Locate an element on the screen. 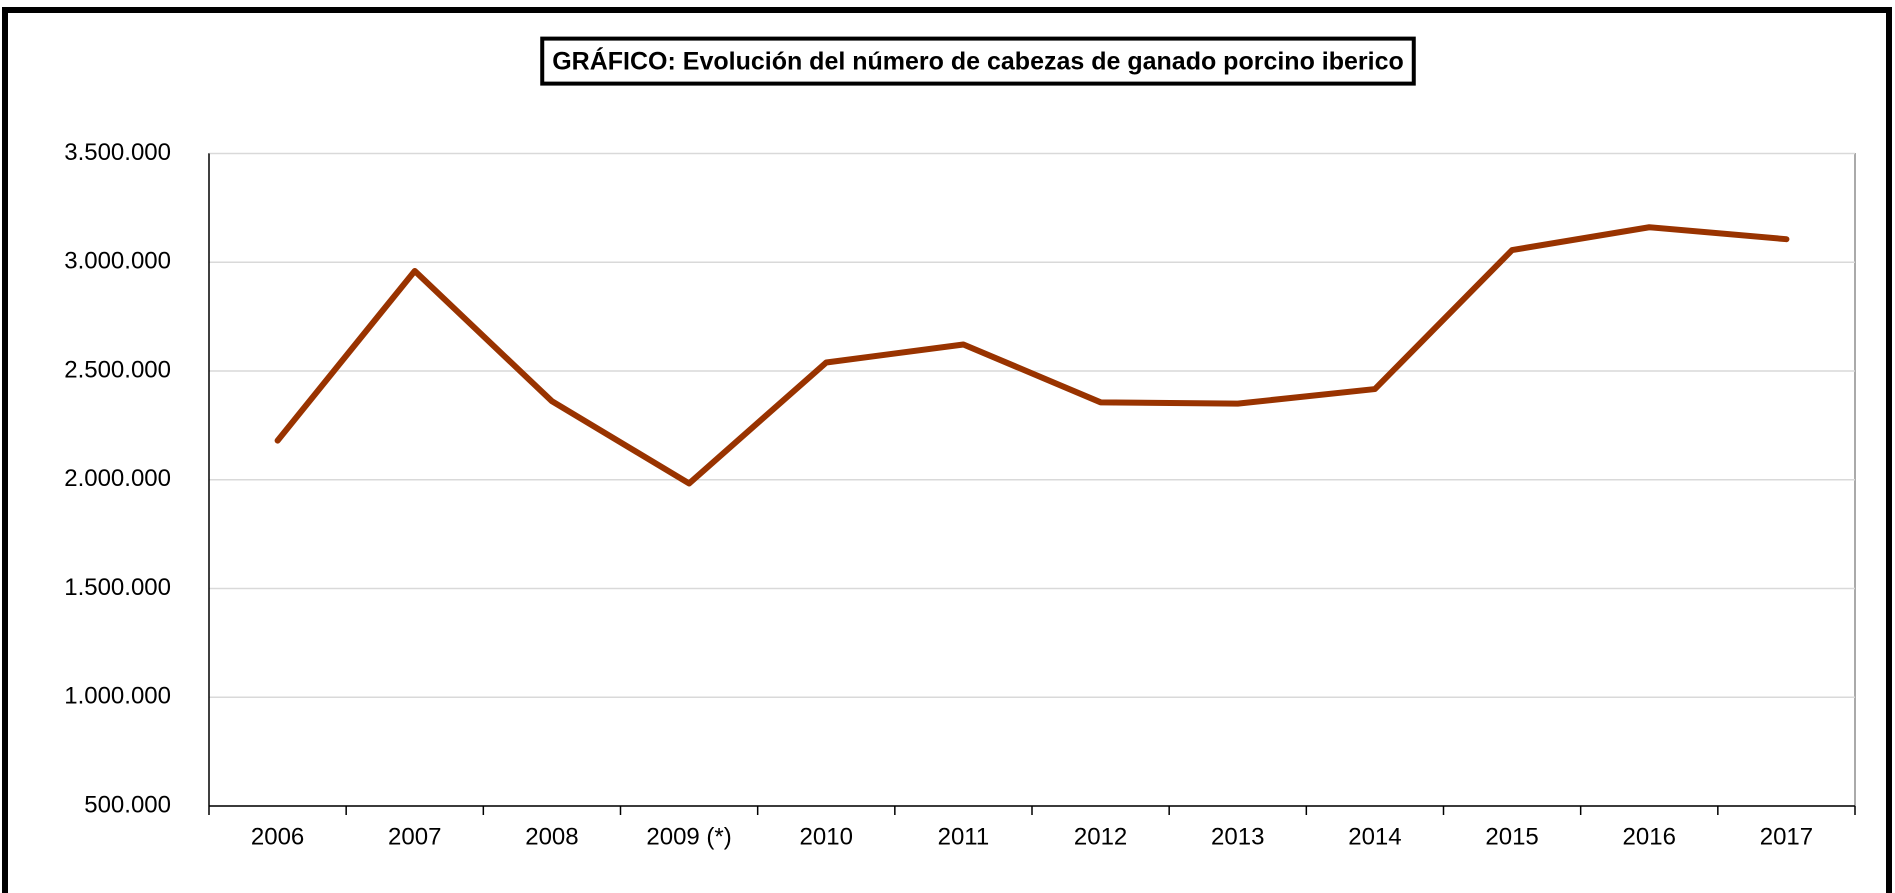 Image resolution: width=1895 pixels, height=893 pixels. x-tick-label: 2010 is located at coordinates (826, 836).